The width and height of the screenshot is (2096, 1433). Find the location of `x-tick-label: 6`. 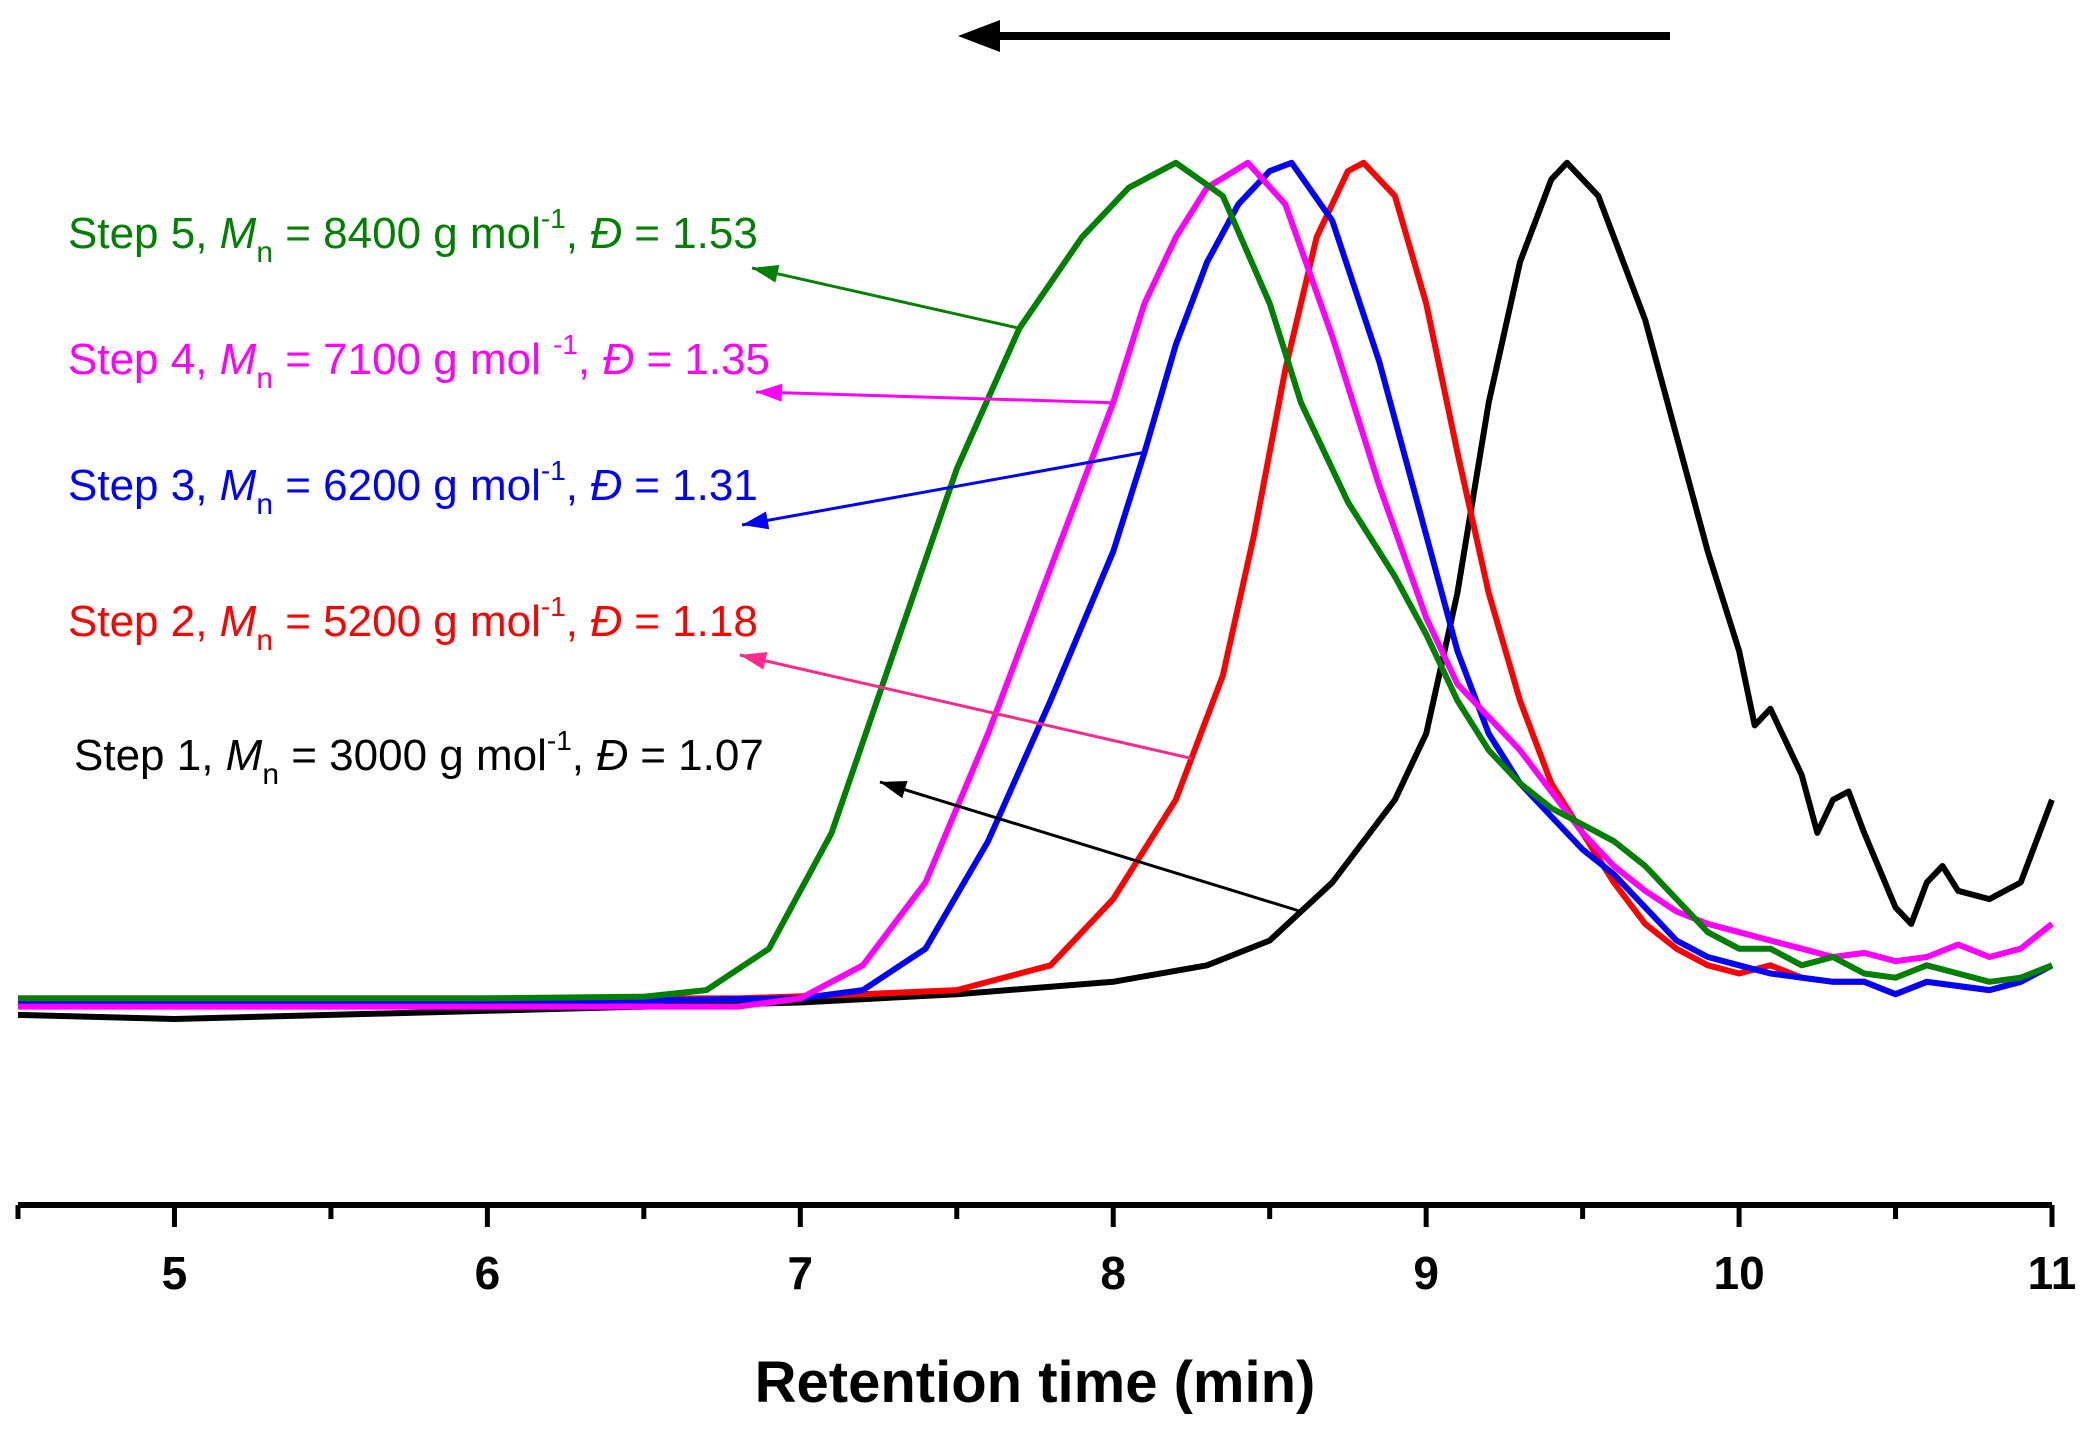

x-tick-label: 6 is located at coordinates (488, 1273).